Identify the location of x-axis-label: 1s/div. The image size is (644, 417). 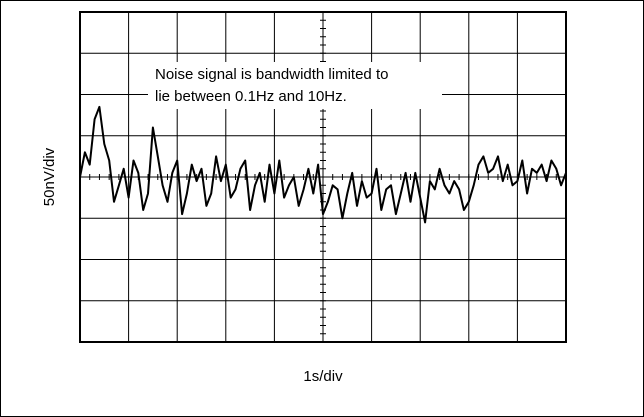
(323, 376).